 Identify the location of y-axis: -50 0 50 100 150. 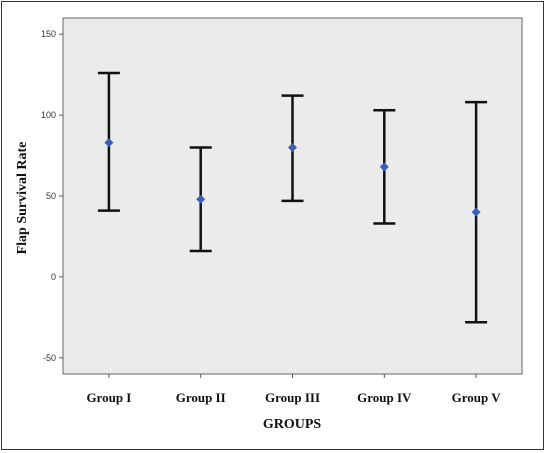
(52, 196).